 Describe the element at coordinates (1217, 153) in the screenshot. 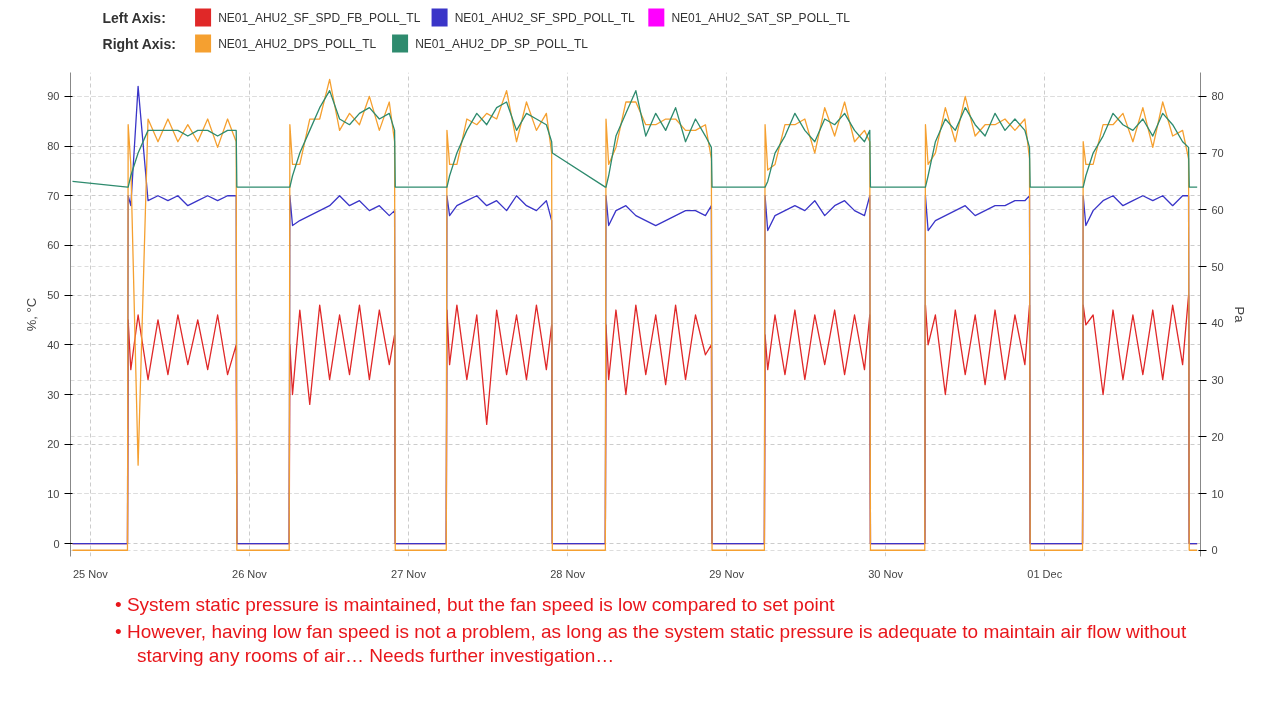

I see `y2-tick-label: 70` at that location.